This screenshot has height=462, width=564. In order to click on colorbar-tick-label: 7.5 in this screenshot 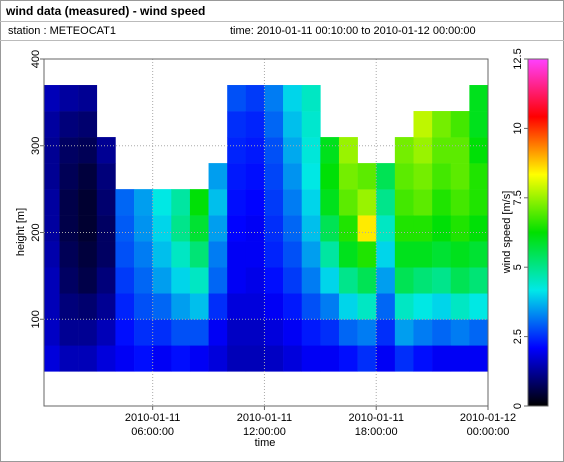, I will do `click(518, 197)`.